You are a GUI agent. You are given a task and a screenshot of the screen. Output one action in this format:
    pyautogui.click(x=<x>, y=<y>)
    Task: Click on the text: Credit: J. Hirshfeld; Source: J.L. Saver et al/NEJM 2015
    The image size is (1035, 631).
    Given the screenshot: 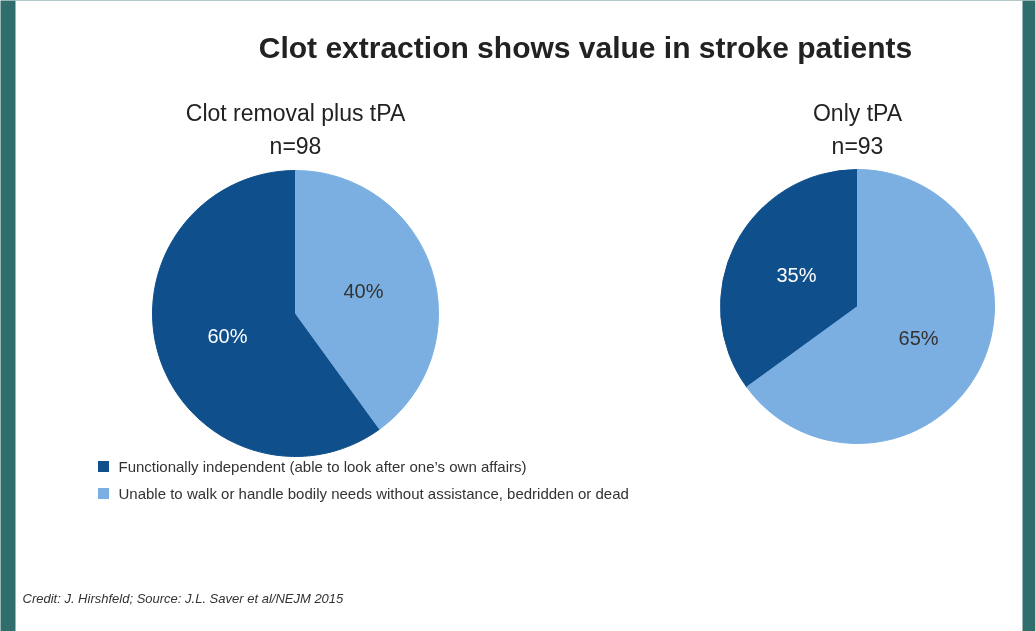 What is the action you would take?
    pyautogui.click(x=183, y=598)
    